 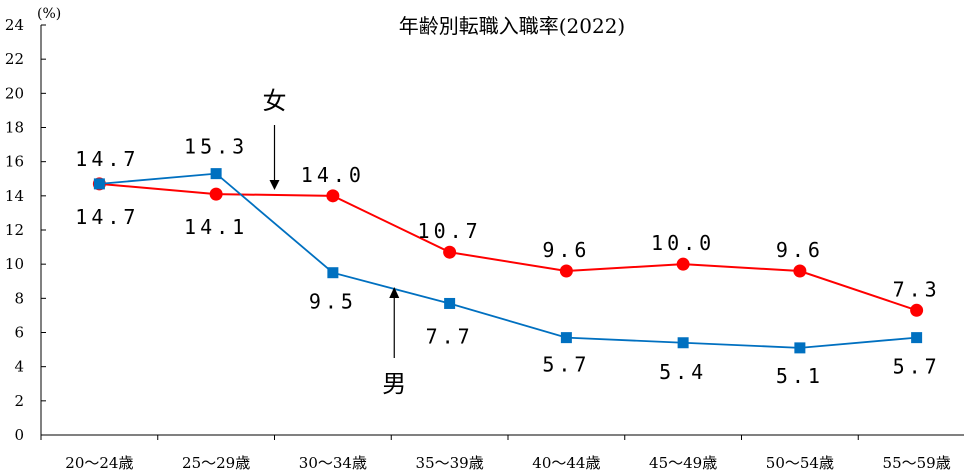 What do you see at coordinates (333, 175) in the screenshot?
I see `data-label: 14.0` at bounding box center [333, 175].